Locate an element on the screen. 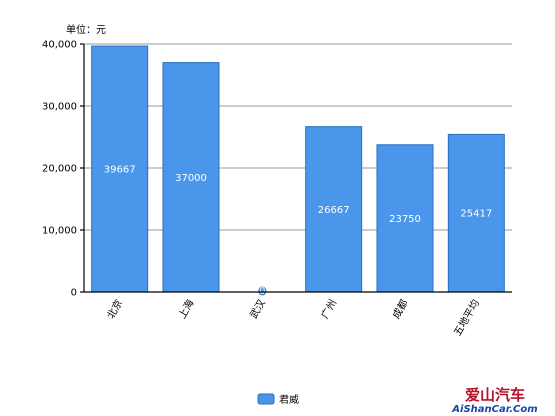  category-label-6: 五地平均 is located at coordinates (466, 317).